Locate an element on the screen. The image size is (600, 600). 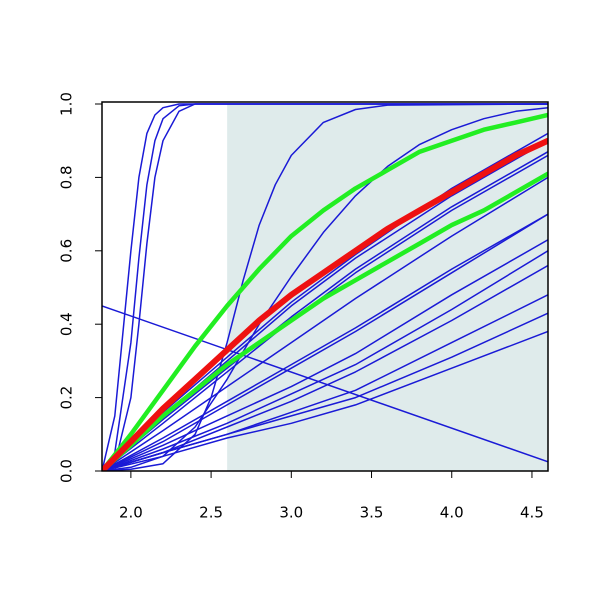
x-tick-label: 2.5 is located at coordinates (211, 513).